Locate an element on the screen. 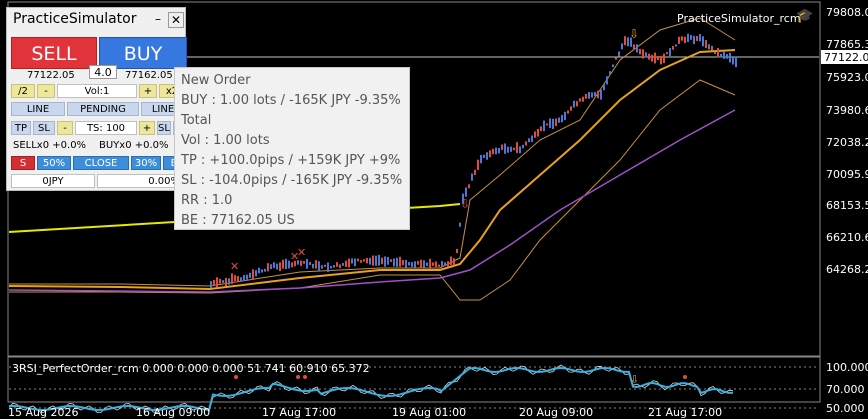 This screenshot has height=419, width=868. rsi-main-line is located at coordinates (371, 389).